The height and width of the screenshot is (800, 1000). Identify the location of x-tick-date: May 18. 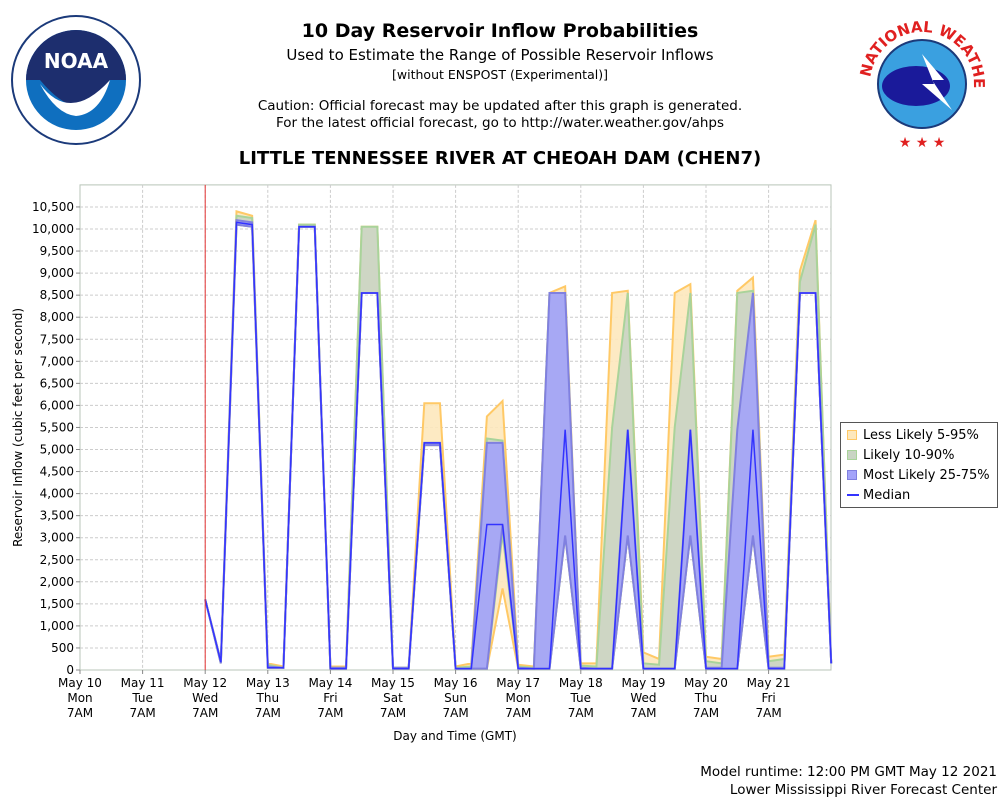
(581, 683).